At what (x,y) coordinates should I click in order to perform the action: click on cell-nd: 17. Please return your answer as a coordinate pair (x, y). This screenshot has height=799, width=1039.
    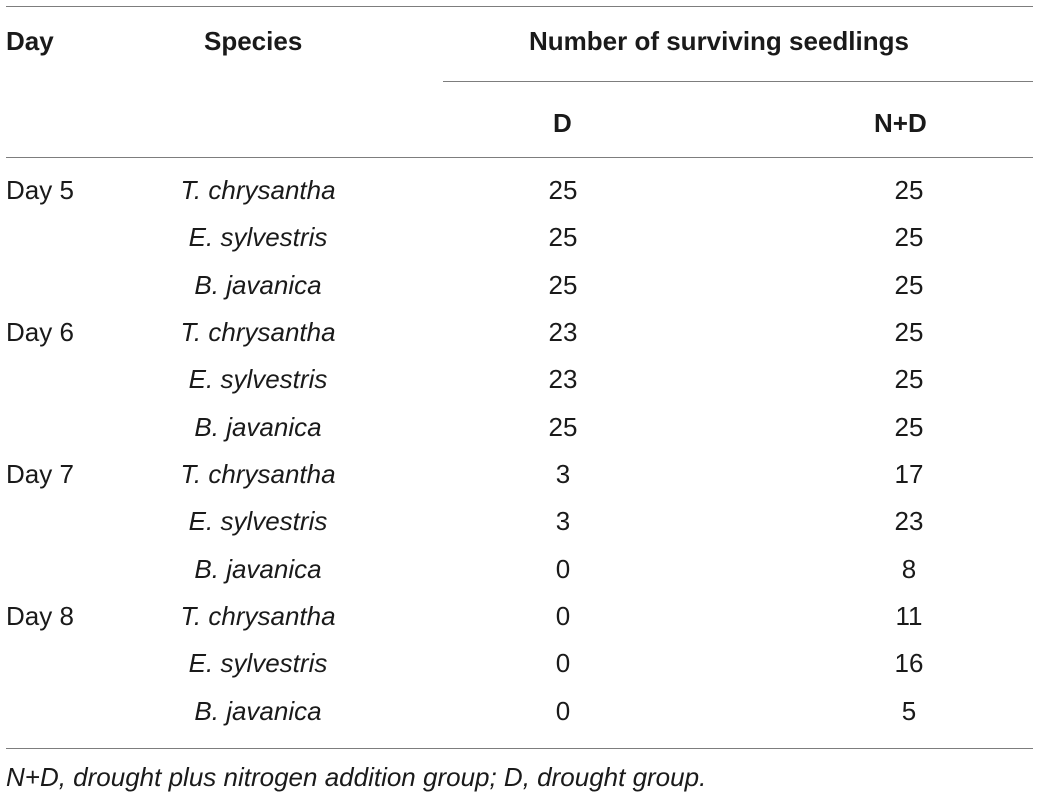
    Looking at the image, I should click on (909, 474).